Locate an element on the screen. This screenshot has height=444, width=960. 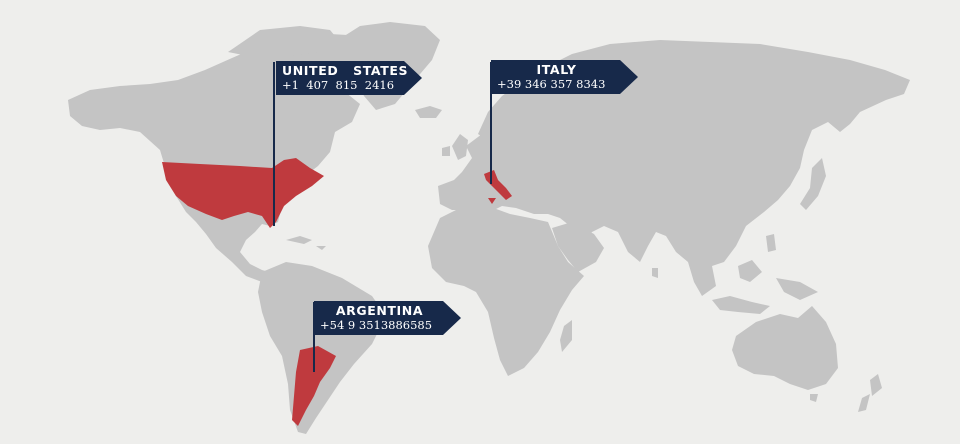
africa is located at coordinates (506, 291).